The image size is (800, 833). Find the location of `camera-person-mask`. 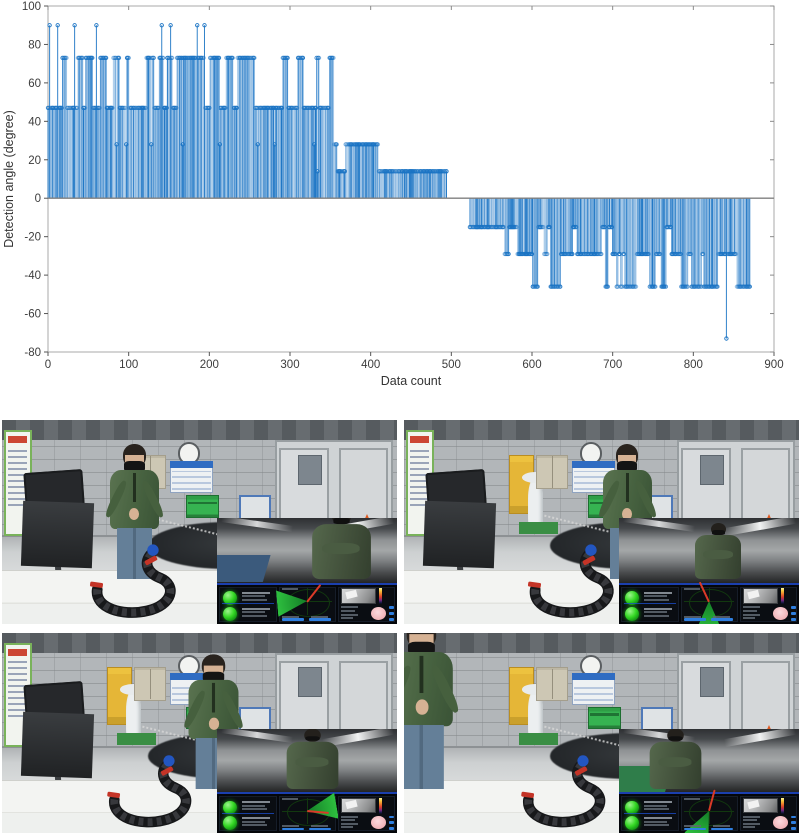

camera-person-mask is located at coordinates (718, 532).